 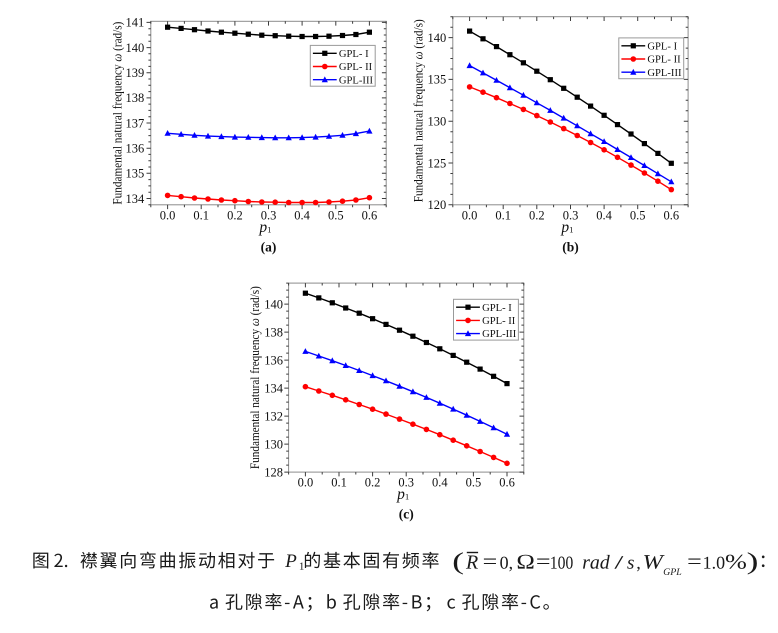 What do you see at coordinates (135, 23) in the screenshot?
I see `svg-text: 141` at bounding box center [135, 23].